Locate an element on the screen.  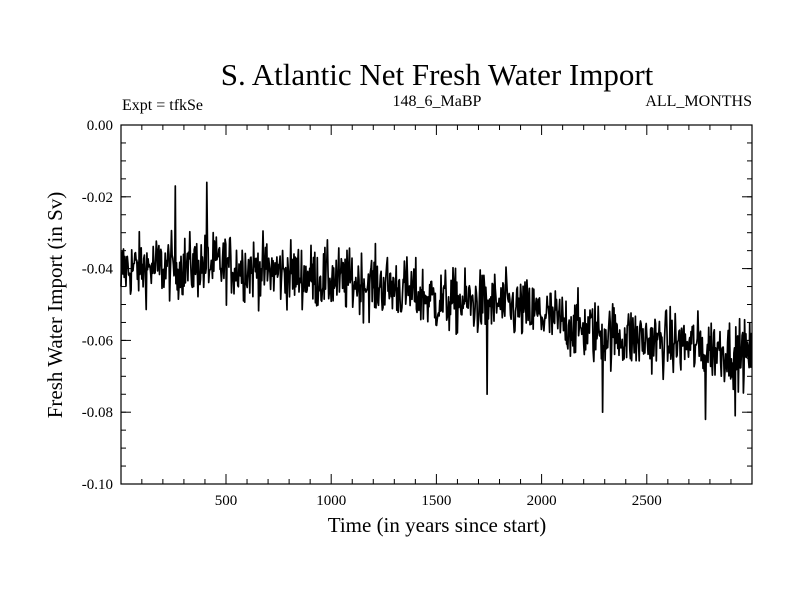
experiment-label: Expt = tfkSe is located at coordinates (162, 105).